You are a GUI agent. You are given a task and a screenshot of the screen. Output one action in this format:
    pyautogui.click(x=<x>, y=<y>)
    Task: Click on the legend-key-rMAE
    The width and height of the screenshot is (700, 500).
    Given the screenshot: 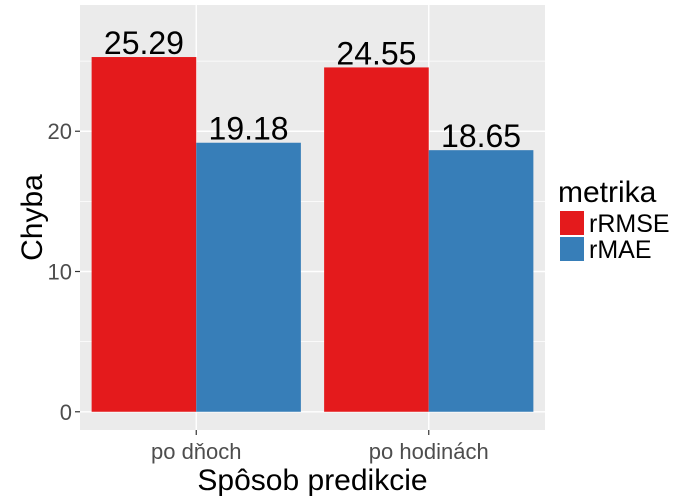 What is the action you would take?
    pyautogui.click(x=572, y=249)
    